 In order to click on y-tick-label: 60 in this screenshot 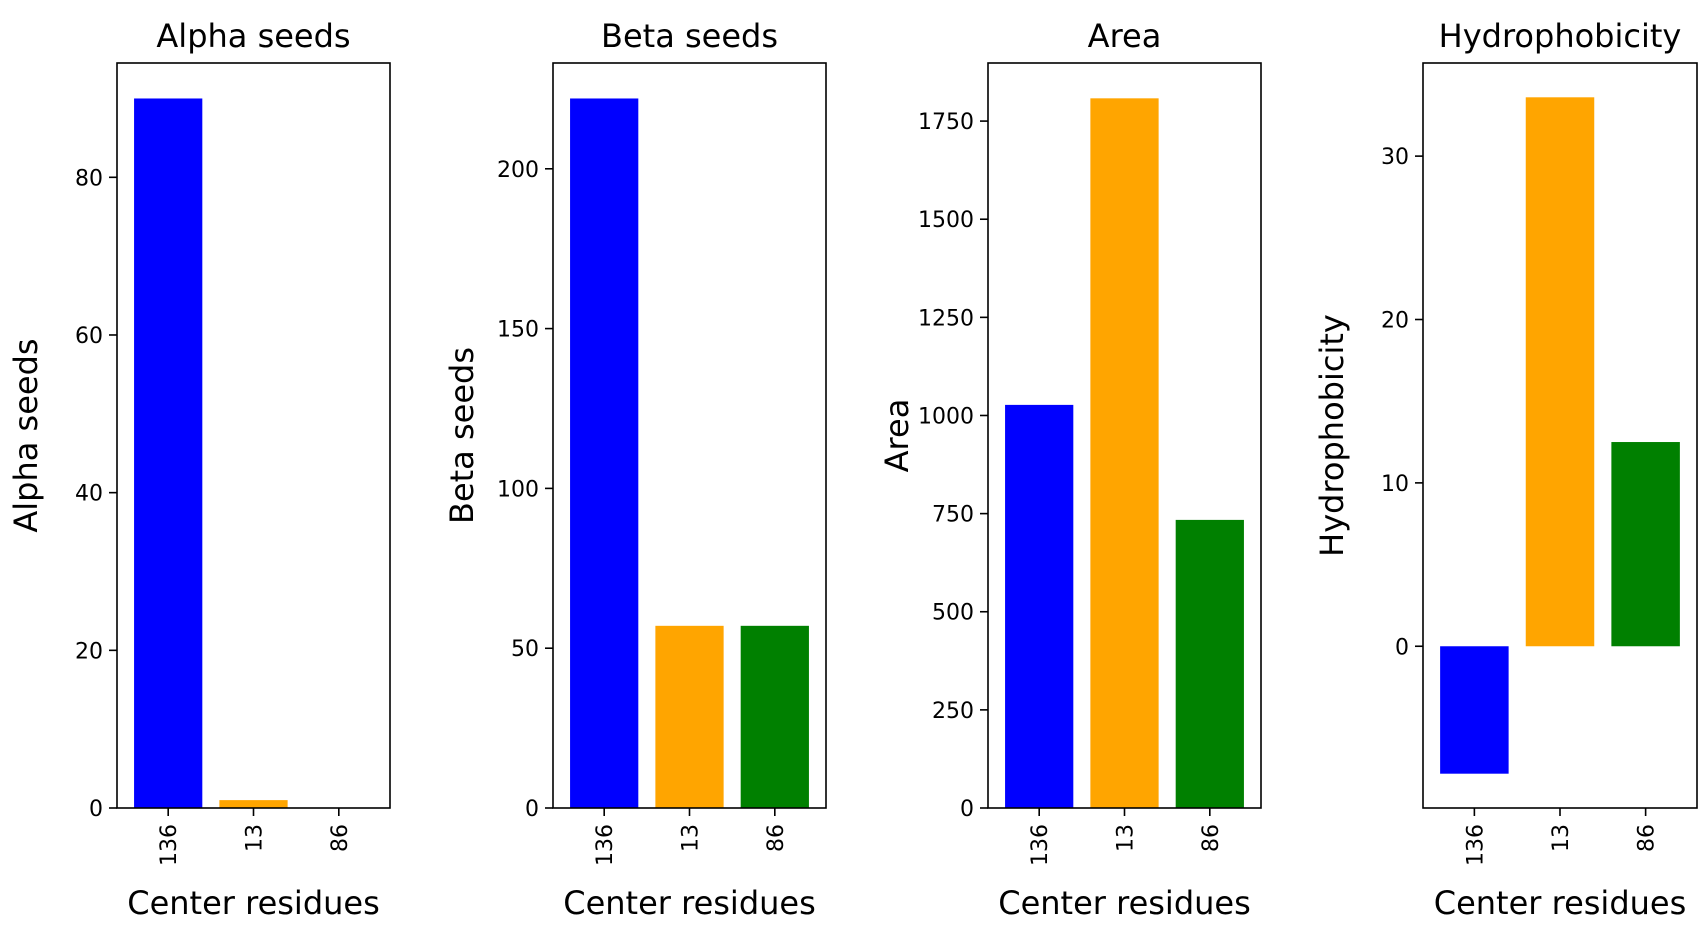, I will do `click(89, 336)`.